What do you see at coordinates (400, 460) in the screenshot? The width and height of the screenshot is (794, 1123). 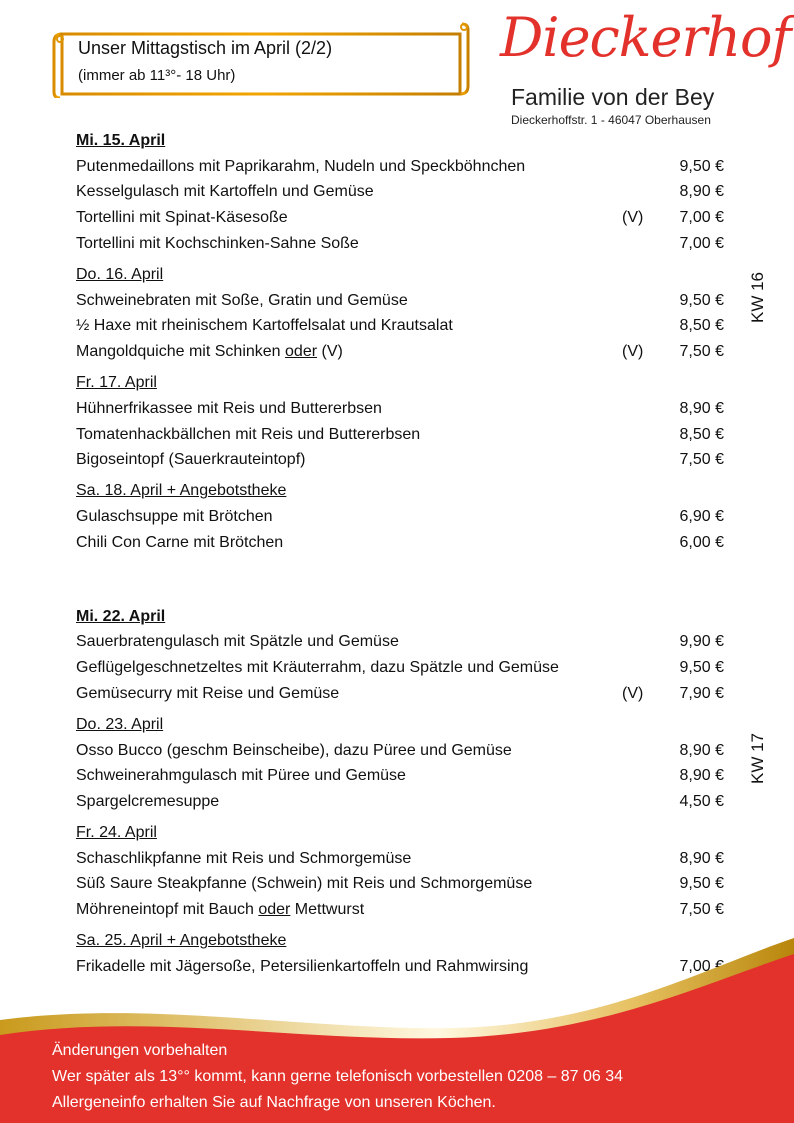 I see `menu-item: Bigoseintopf (Sauerkrauteintopf) 7,50 €` at bounding box center [400, 460].